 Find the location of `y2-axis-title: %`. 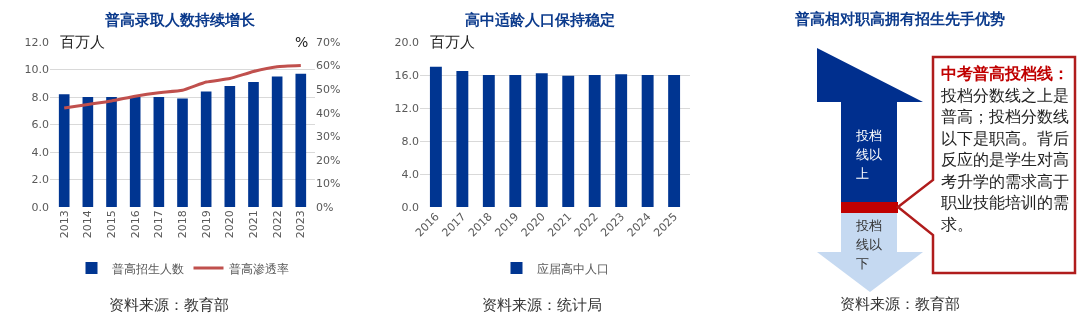

y2-axis-title: % is located at coordinates (302, 42).